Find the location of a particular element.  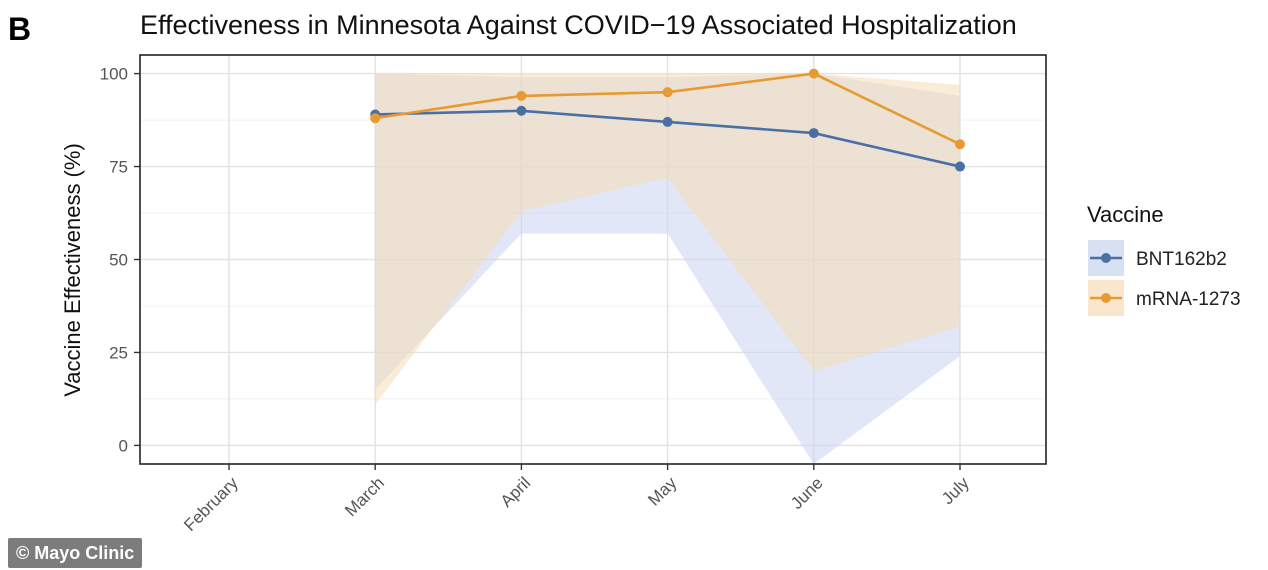

panel-letter: B is located at coordinates (19, 29).